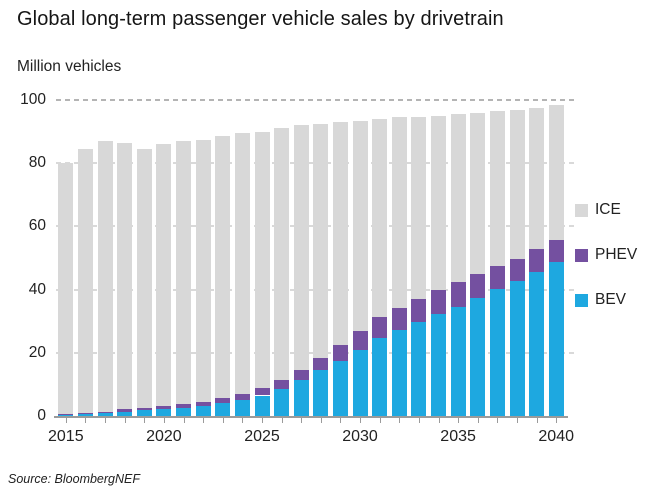  Describe the element at coordinates (301, 398) in the screenshot. I see `bar-segment-bev-2027` at that location.